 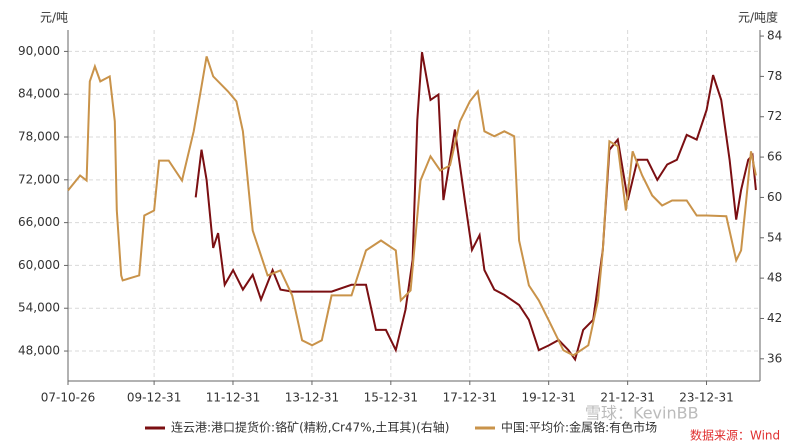 What do you see at coordinates (39, 94) in the screenshot?
I see `y-tick-label: 84,000` at bounding box center [39, 94].